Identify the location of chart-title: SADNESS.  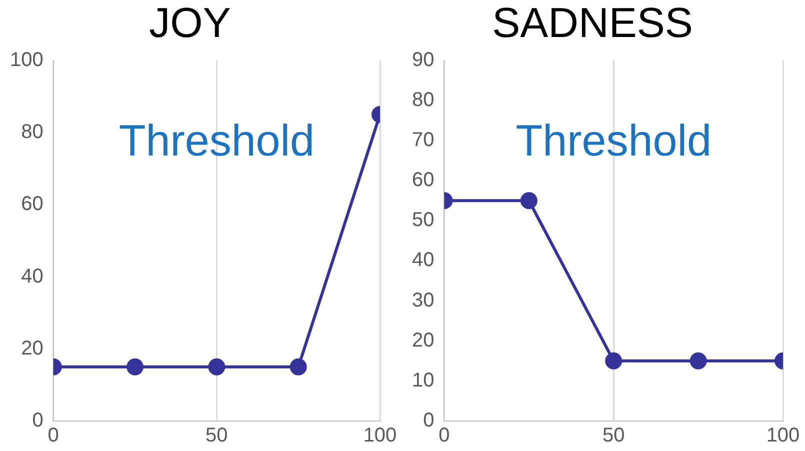
(592, 23).